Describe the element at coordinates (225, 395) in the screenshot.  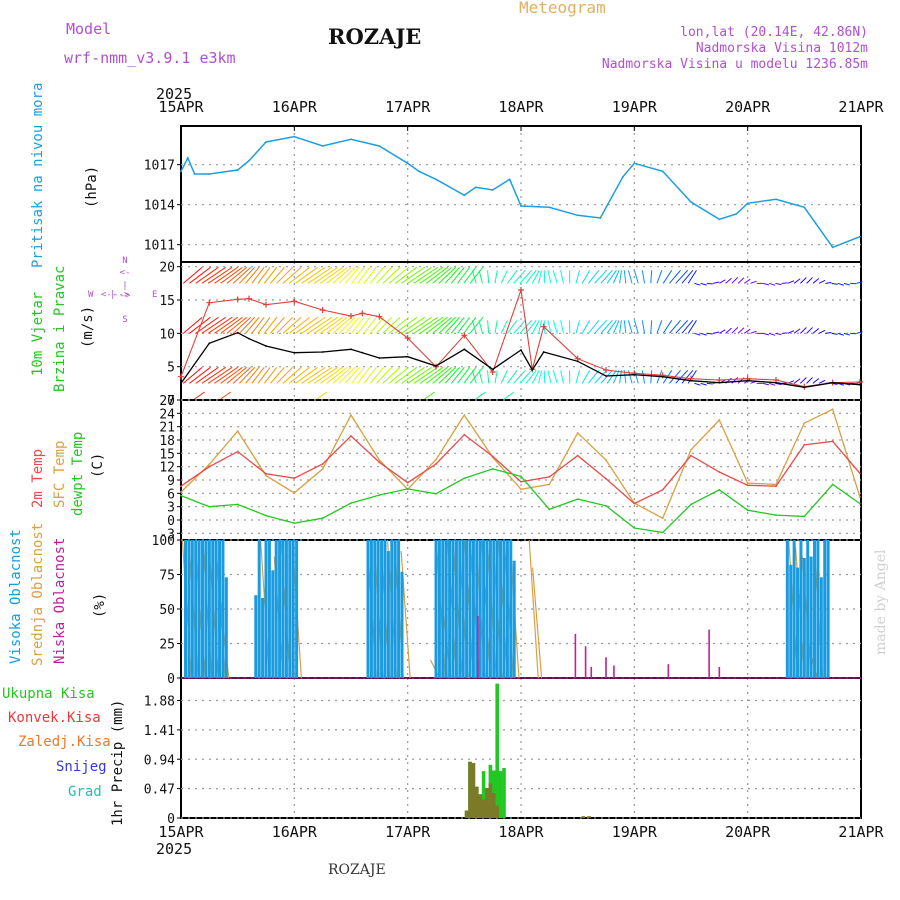
I see `wind-barb-bottom` at that location.